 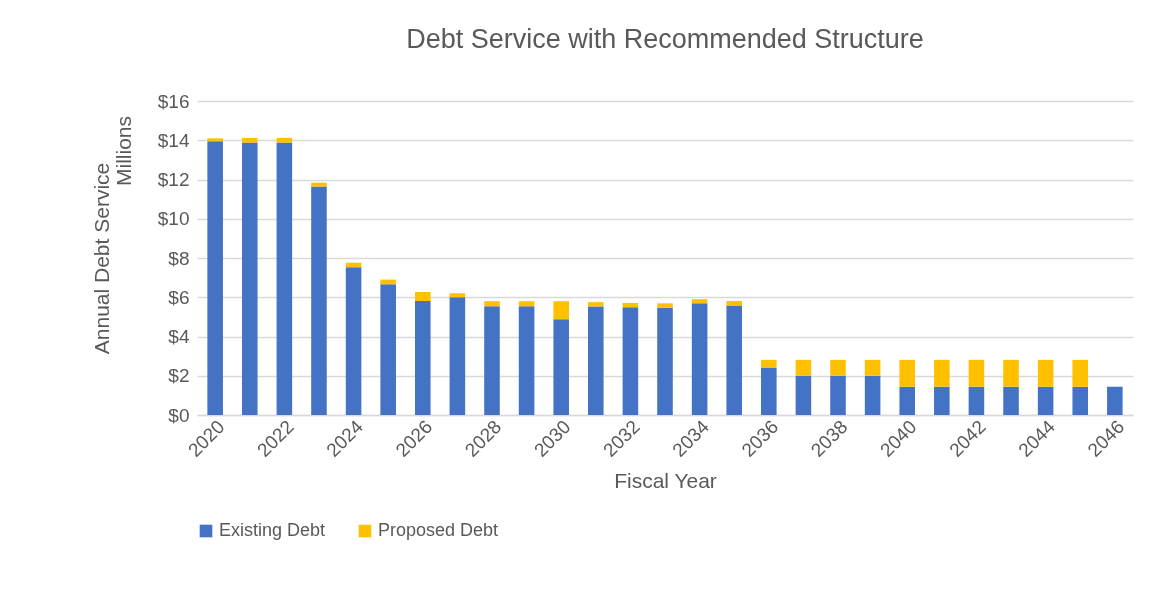 What do you see at coordinates (665, 39) in the screenshot?
I see `chart-title: Debt Service with Recommended Structure` at bounding box center [665, 39].